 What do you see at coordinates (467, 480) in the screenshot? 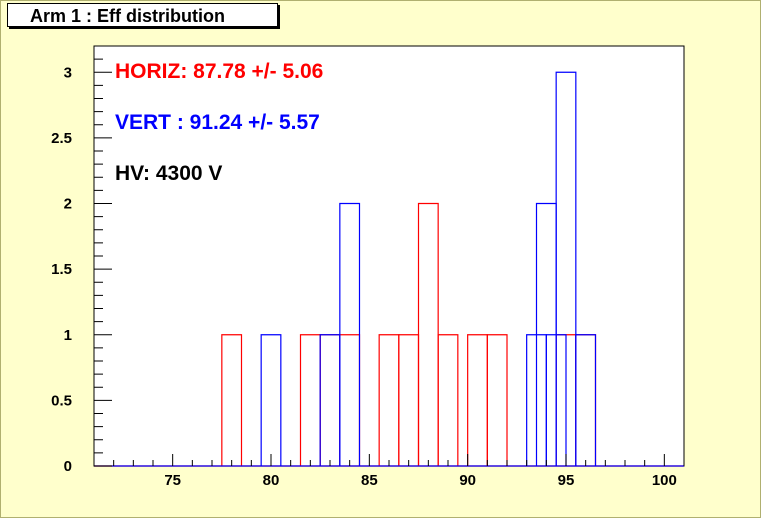
I see `x-tick-label: 90` at bounding box center [467, 480].